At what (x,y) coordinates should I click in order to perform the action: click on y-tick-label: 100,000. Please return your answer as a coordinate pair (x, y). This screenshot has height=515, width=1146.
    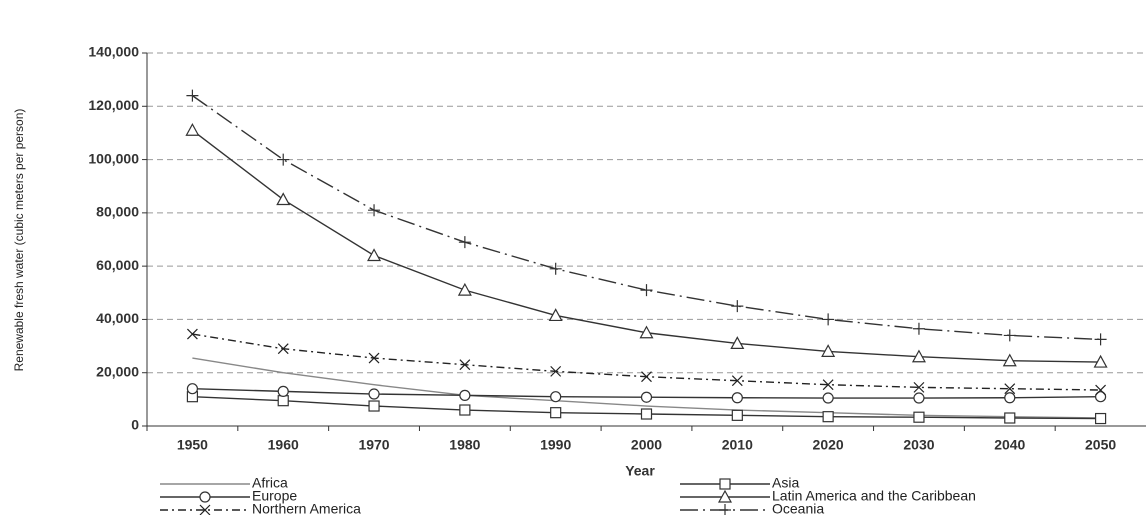
    Looking at the image, I should click on (113, 158).